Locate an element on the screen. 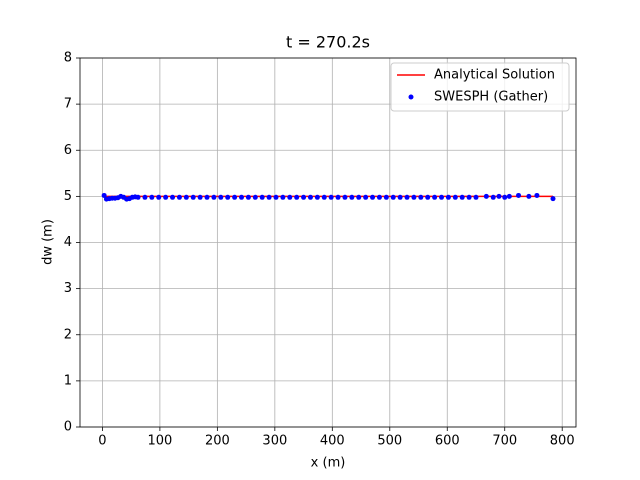  legend-label: SWESPH (Gather) is located at coordinates (491, 97).